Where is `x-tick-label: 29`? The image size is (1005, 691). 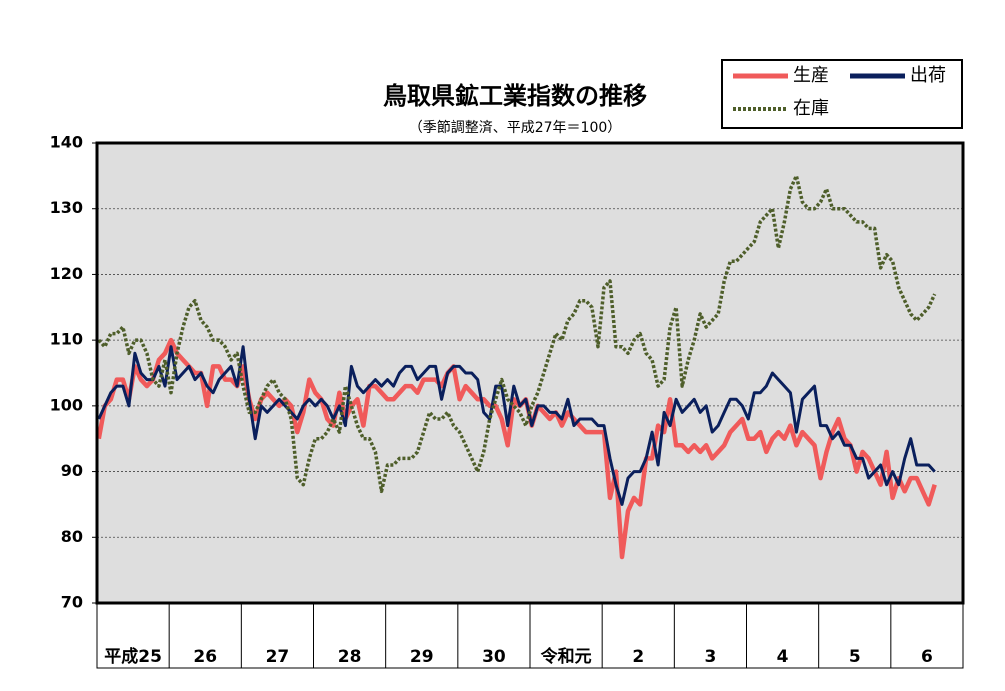
x-tick-label: 29 is located at coordinates (422, 657).